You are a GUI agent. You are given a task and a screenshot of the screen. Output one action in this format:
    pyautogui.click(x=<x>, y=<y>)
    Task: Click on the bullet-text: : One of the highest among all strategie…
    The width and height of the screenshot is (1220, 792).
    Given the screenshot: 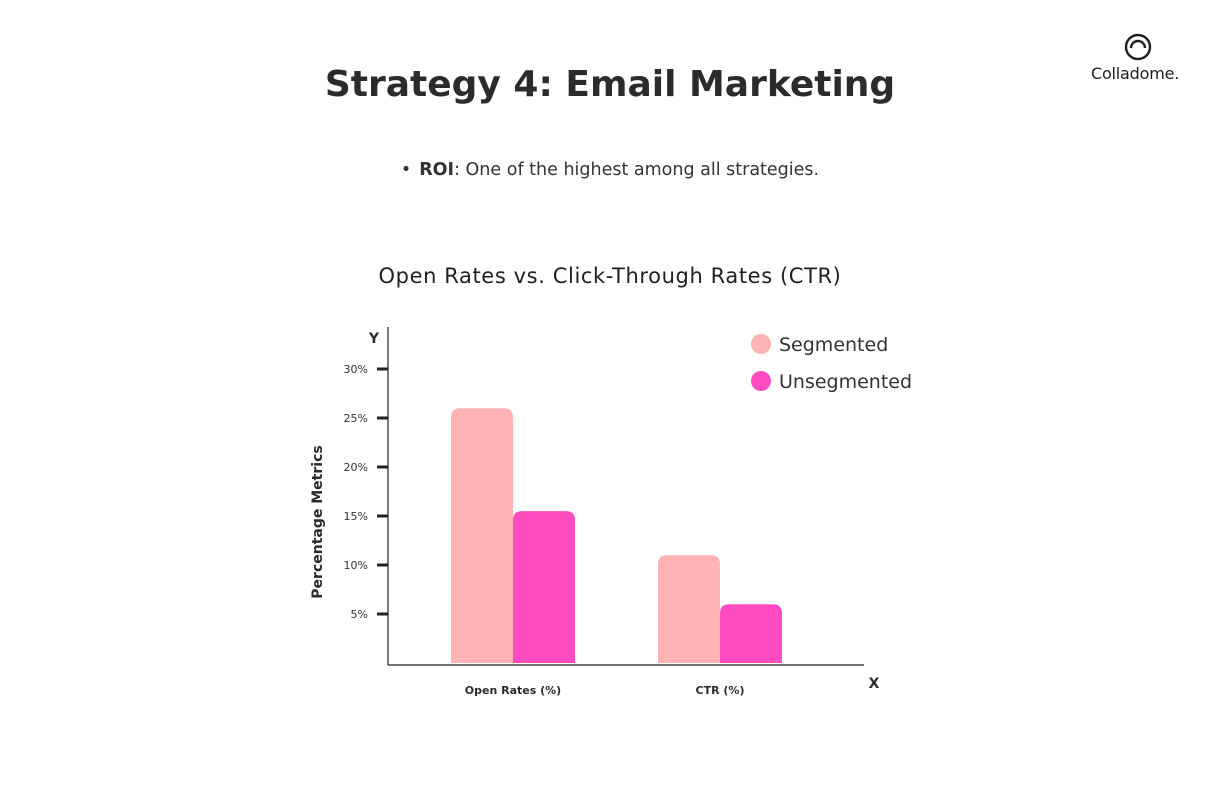 What is the action you would take?
    pyautogui.click(x=637, y=170)
    